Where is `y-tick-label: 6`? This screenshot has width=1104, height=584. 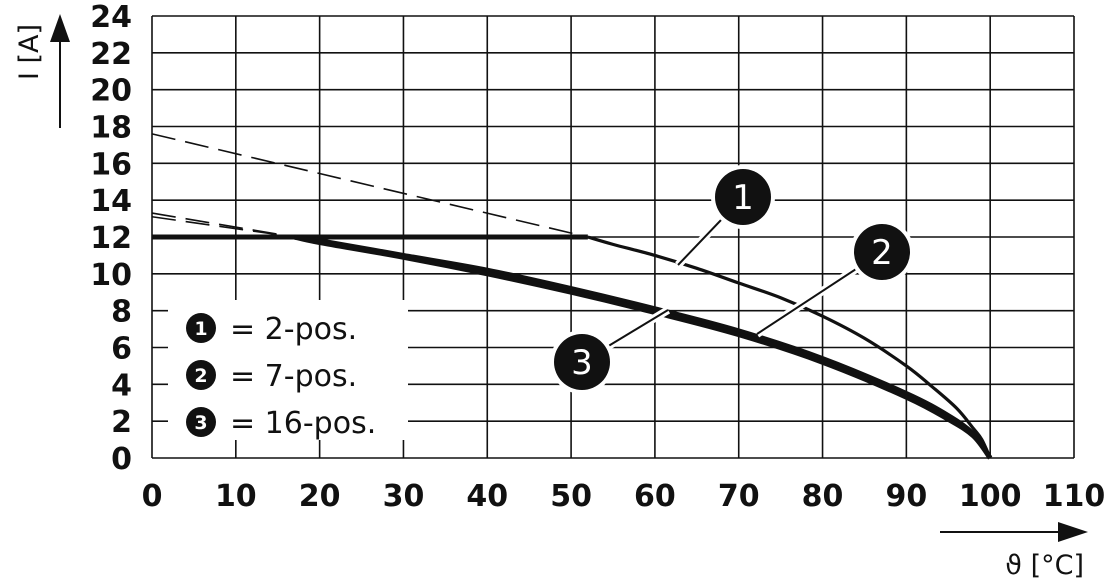
y-tick-label: 6 is located at coordinates (121, 349).